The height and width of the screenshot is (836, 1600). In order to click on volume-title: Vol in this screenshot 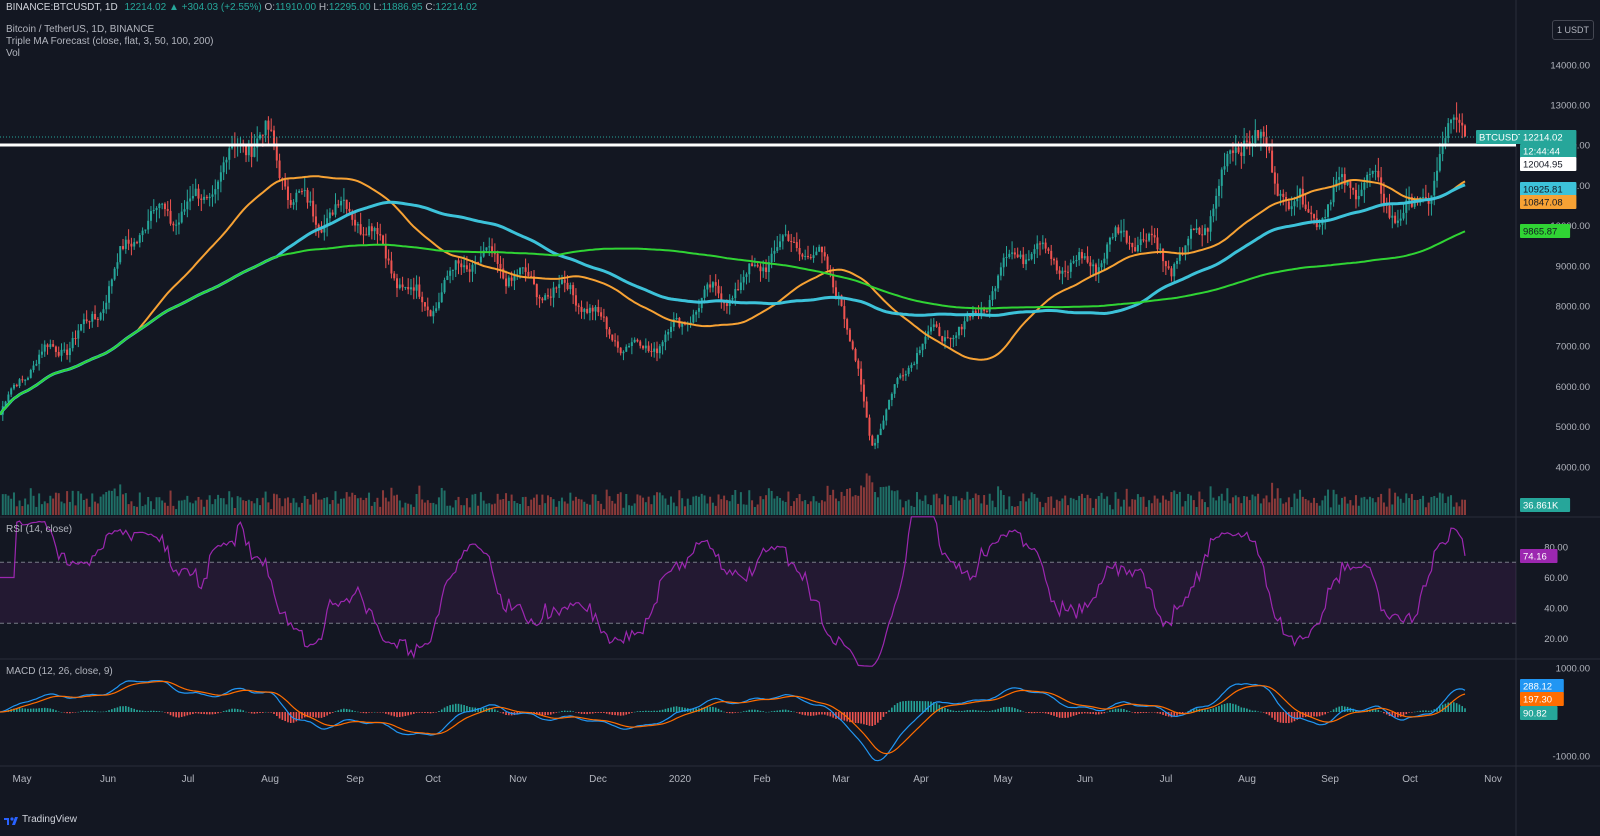, I will do `click(13, 53)`.